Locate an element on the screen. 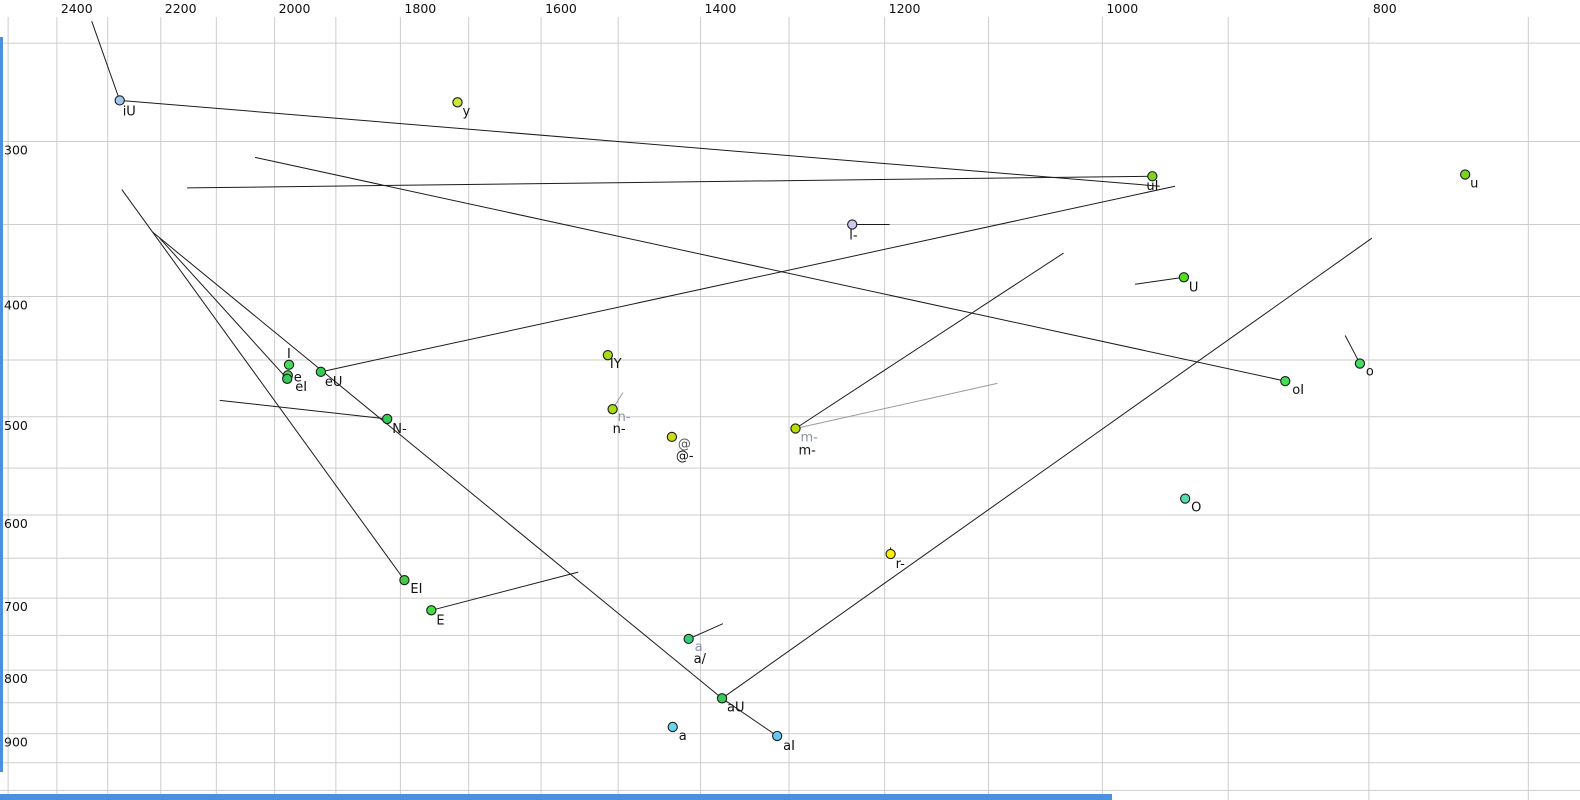  vowel-point-y is located at coordinates (457, 102).